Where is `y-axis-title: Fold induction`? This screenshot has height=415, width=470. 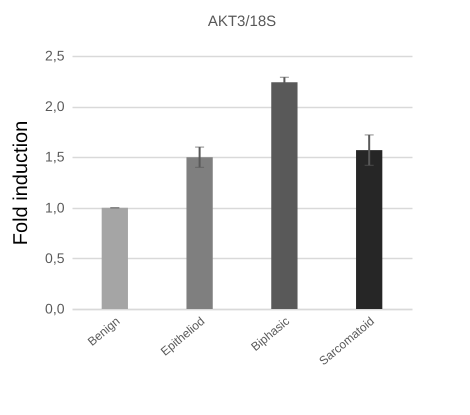
y-axis-title: Fold induction is located at coordinates (21, 183).